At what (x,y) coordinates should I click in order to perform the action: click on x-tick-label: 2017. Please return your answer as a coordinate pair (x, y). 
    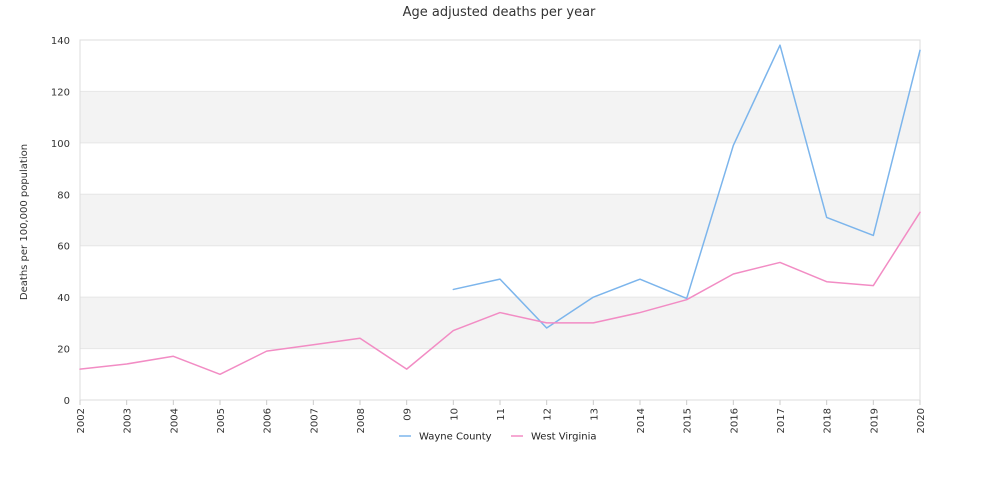
    Looking at the image, I should click on (781, 420).